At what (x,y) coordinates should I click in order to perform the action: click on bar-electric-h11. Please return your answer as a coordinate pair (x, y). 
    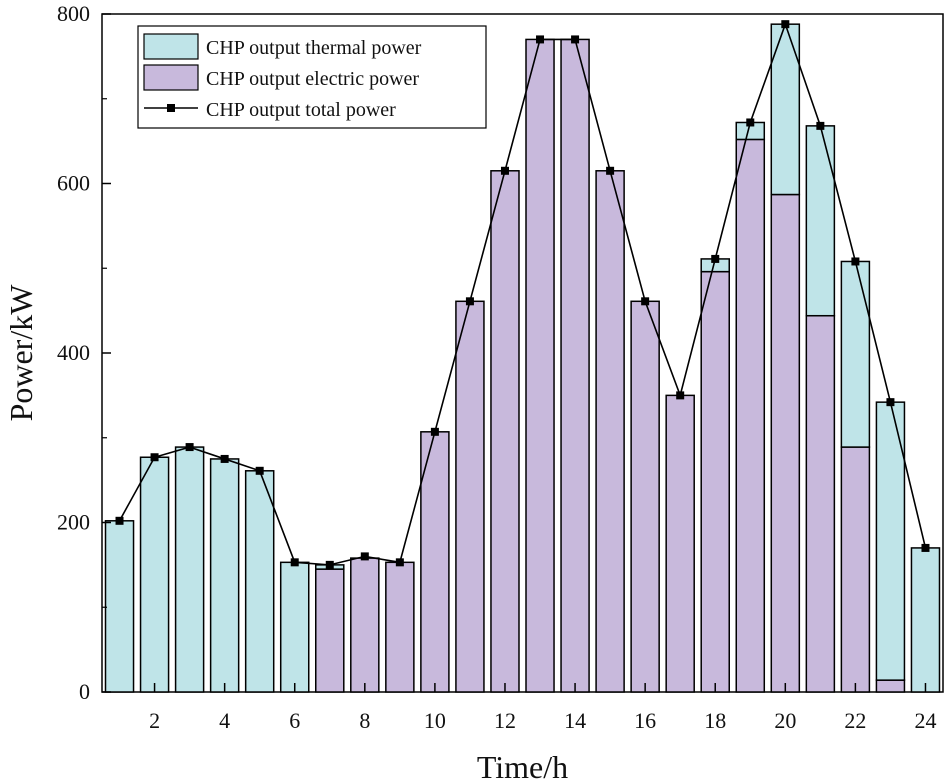
    Looking at the image, I should click on (470, 496).